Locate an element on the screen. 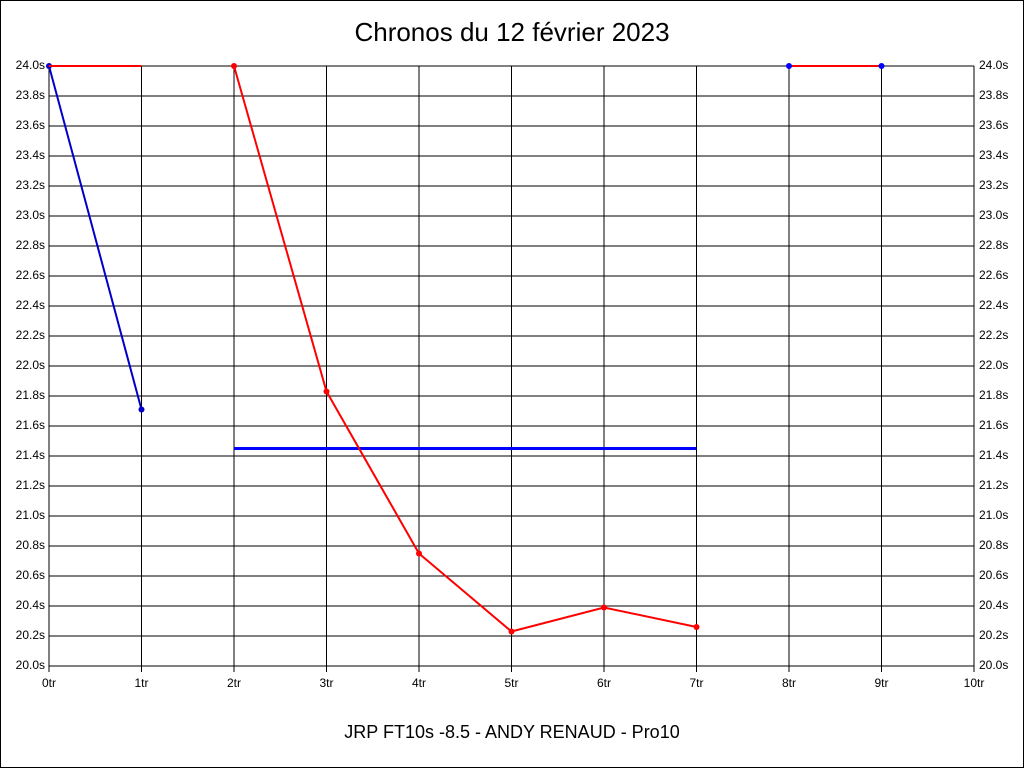  y-tick-label: 20.8s is located at coordinates (30, 545).